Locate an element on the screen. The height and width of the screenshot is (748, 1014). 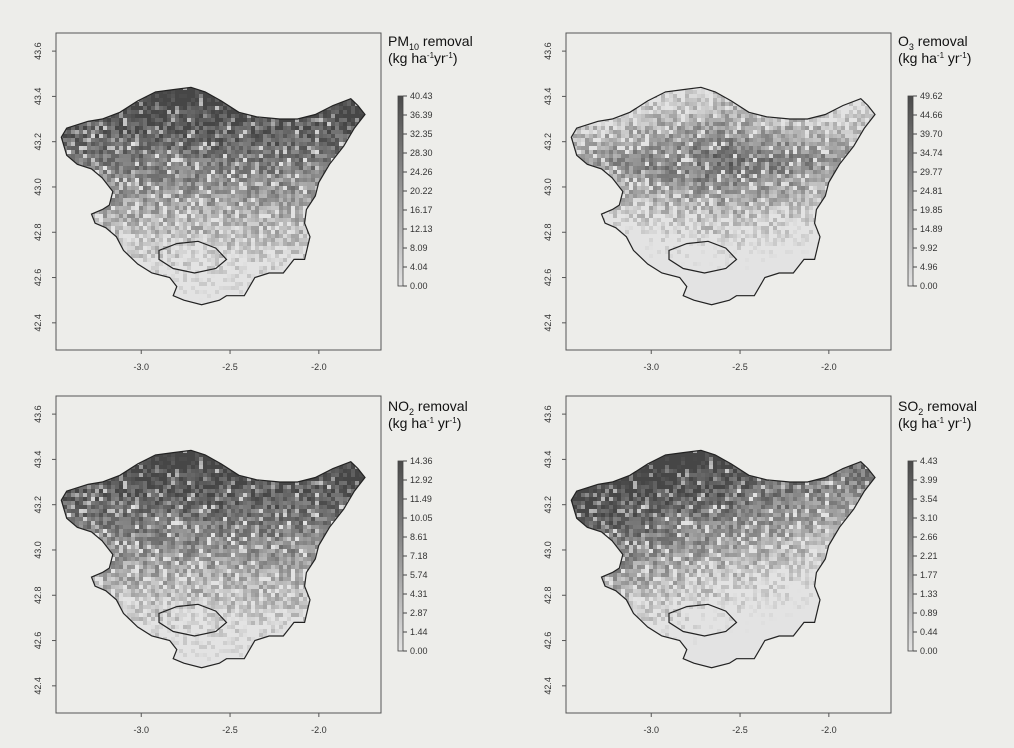
legend-value: 9.92 is located at coordinates (929, 248).